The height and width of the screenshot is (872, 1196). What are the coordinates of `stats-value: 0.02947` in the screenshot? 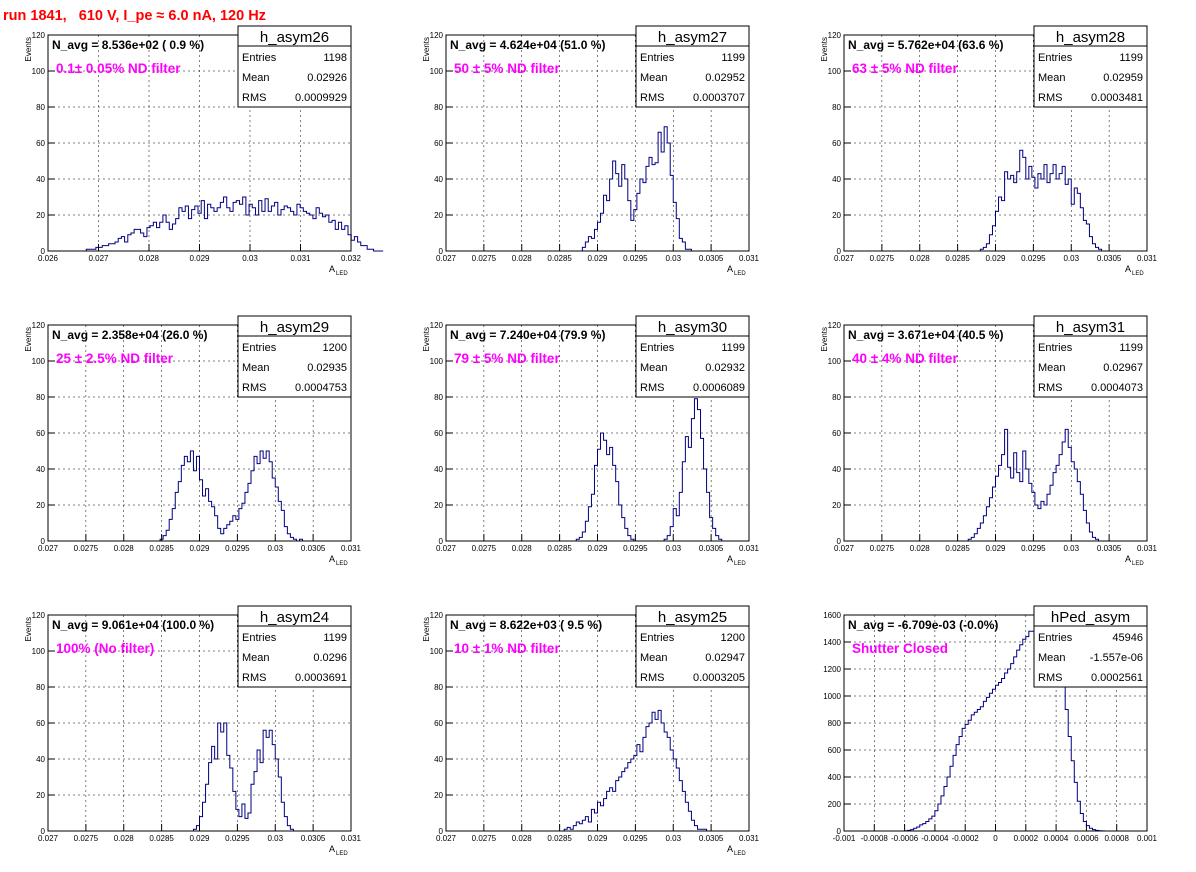 It's located at (725, 658).